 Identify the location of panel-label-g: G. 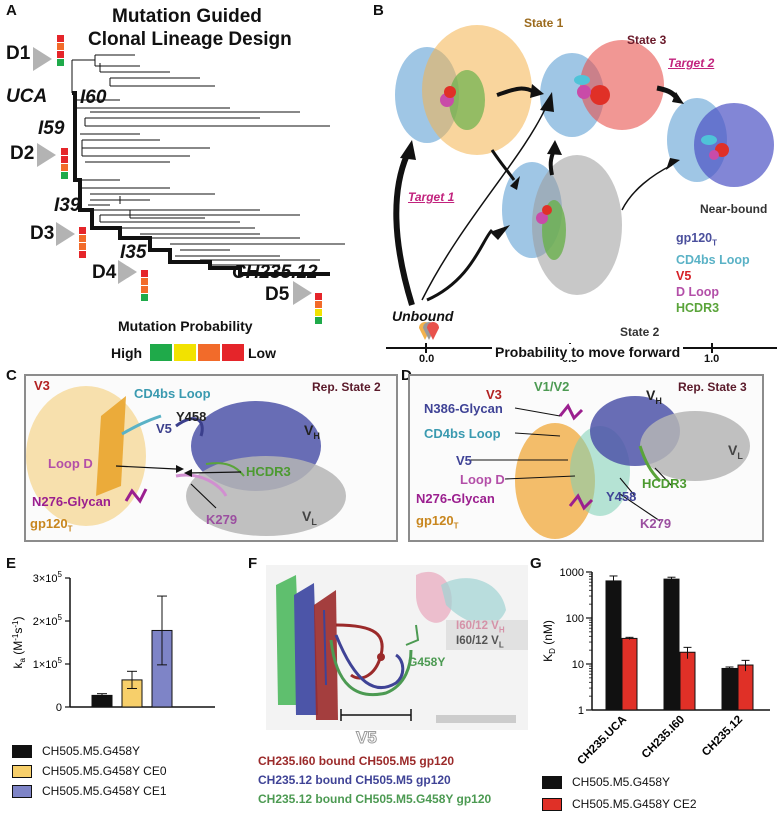
(536, 563).